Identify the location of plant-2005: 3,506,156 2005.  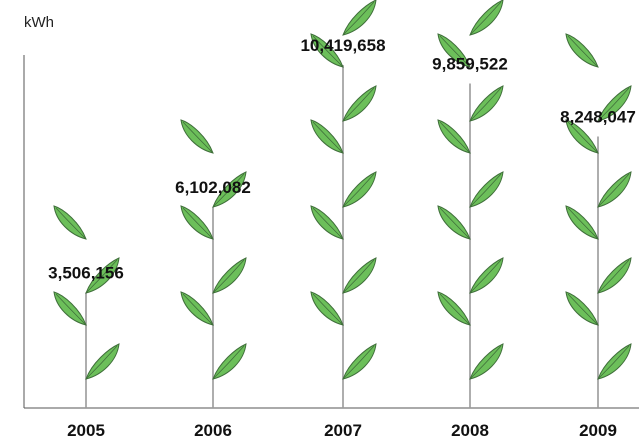
(86, 322).